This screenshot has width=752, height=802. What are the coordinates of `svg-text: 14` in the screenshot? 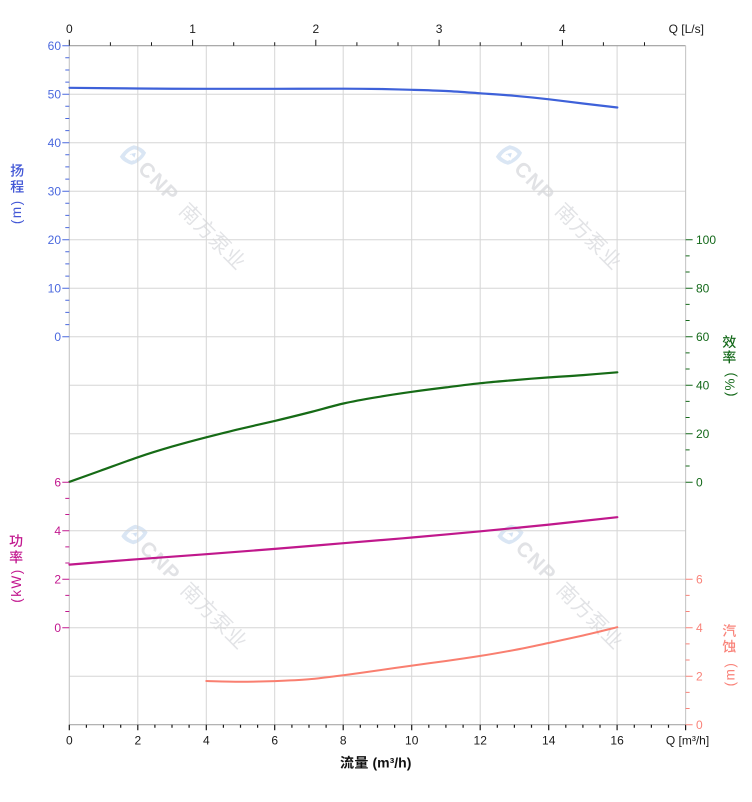 It's located at (549, 741).